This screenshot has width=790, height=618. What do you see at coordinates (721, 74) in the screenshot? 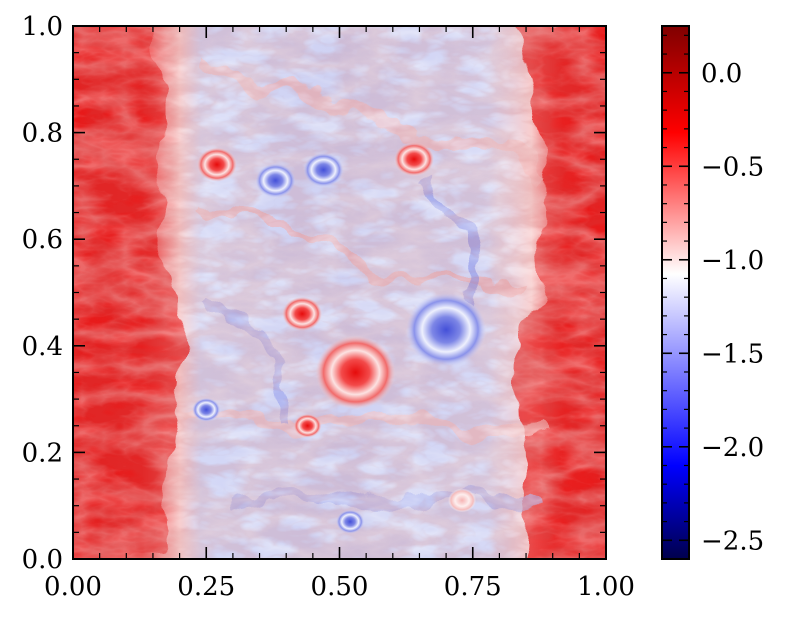
I see `colorbar-tick-label: 0.0` at bounding box center [721, 74].